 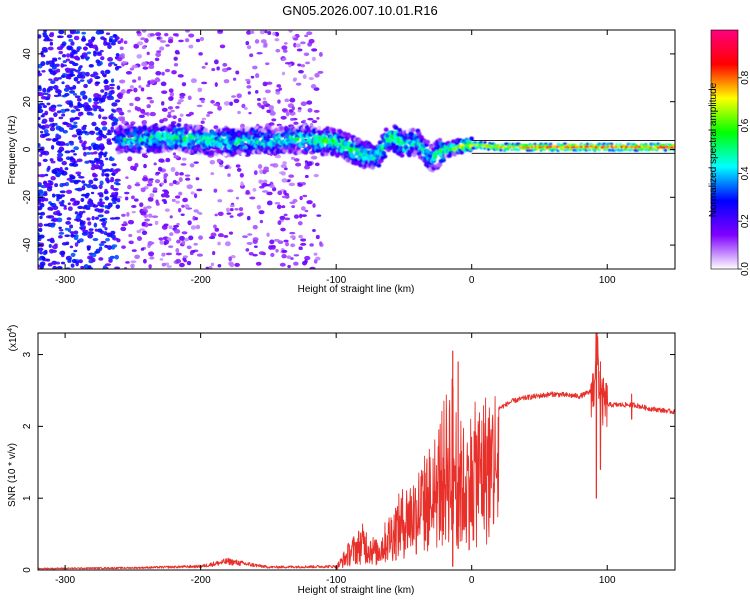 I want to click on spectrogram-x-tick-label: -300, so click(x=65, y=280).